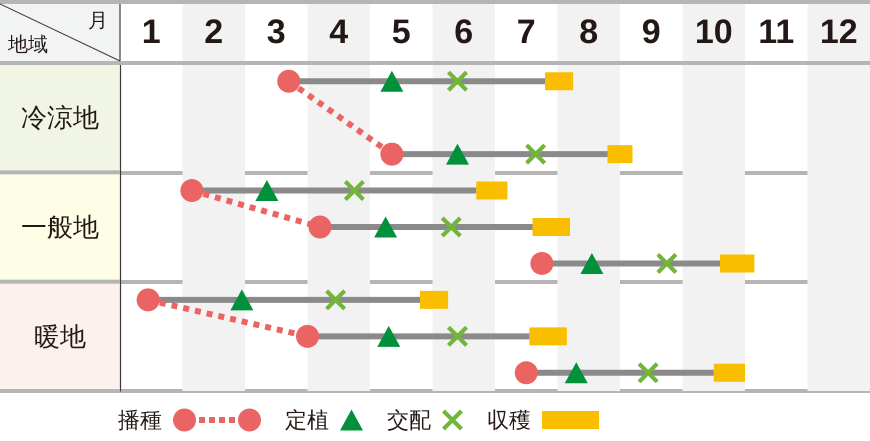 This screenshot has width=870, height=441. Describe the element at coordinates (214, 32) in the screenshot. I see `x-tick-label: 2` at that location.